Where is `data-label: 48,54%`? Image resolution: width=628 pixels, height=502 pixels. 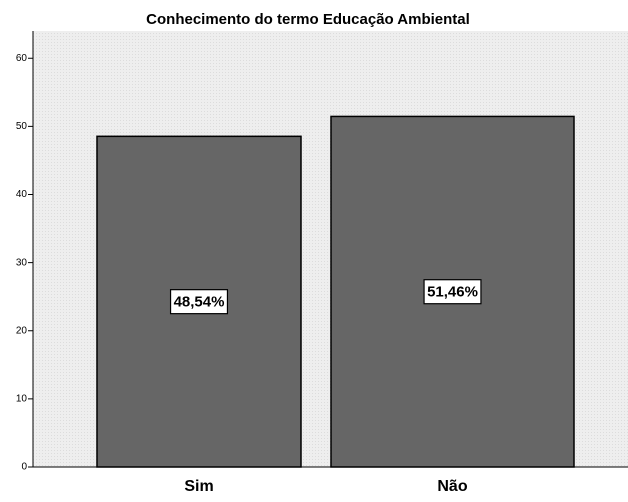 data-label: 48,54% is located at coordinates (199, 302).